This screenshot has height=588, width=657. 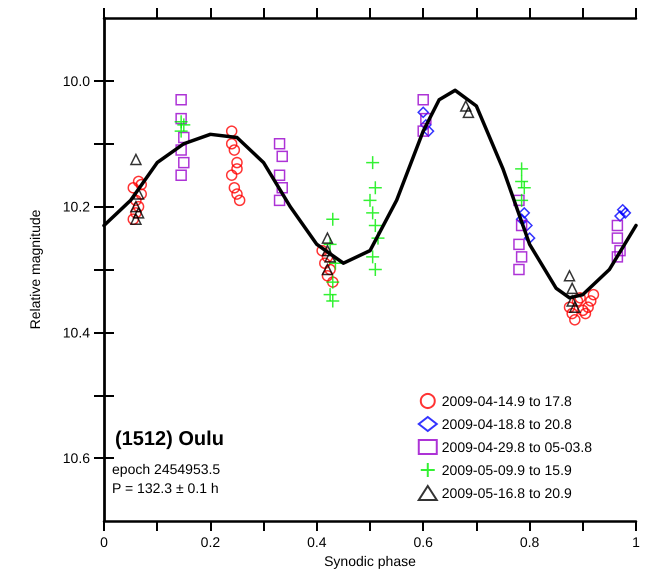 I want to click on x-tick-label: 1, so click(x=636, y=542).